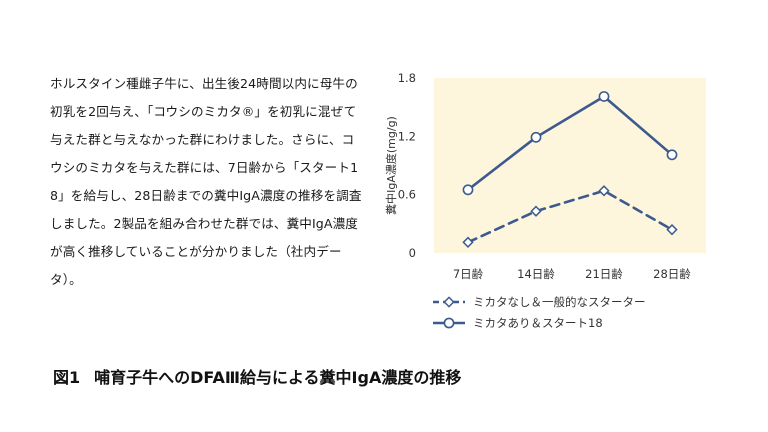 This screenshot has width=768, height=432. I want to click on legend-item-1: ミカタなし＆一般的なスターター, so click(539, 302).